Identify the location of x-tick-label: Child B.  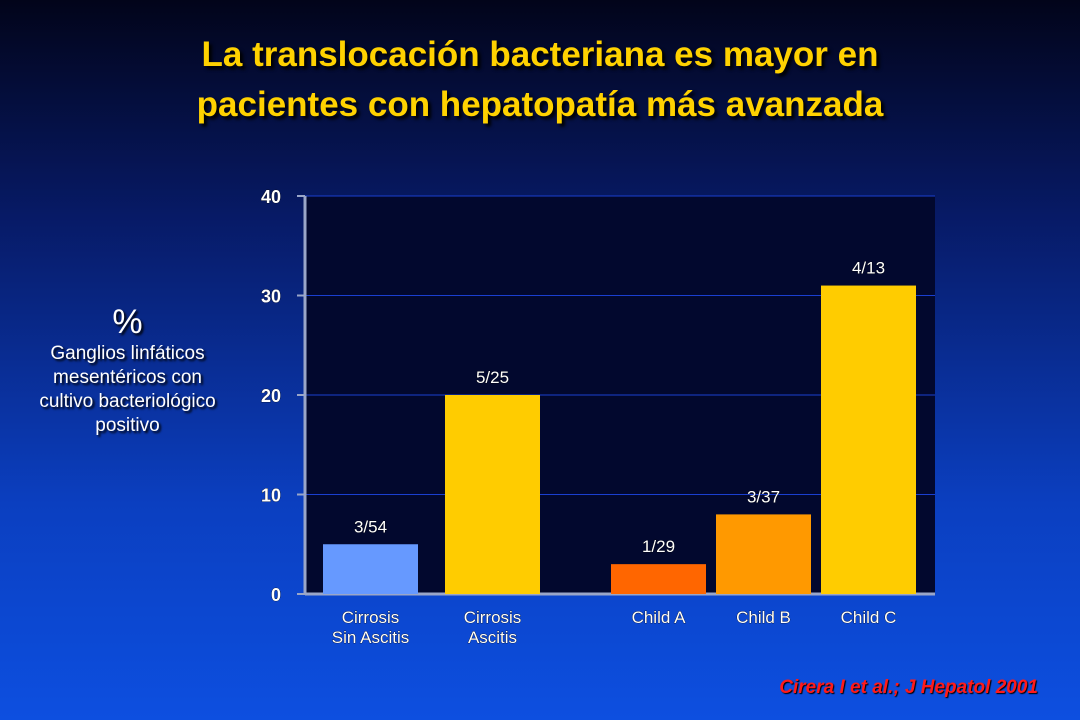
(763, 617).